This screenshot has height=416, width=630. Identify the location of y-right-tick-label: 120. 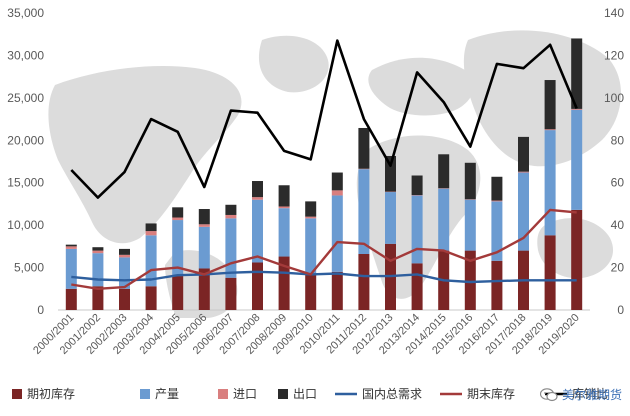
(614, 55).